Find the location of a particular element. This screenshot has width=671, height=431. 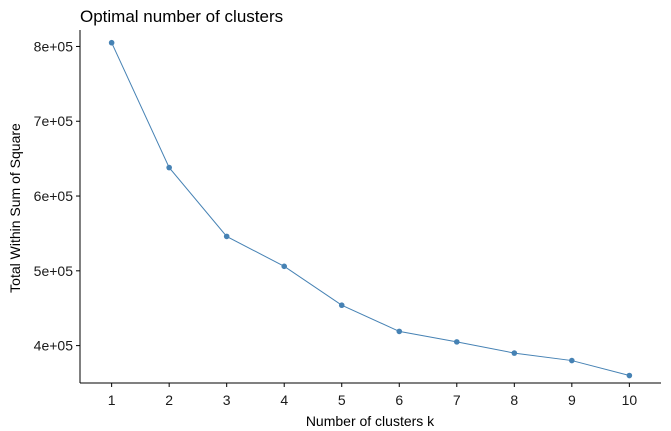

y-tick-label: 6e+05 is located at coordinates (54, 196).